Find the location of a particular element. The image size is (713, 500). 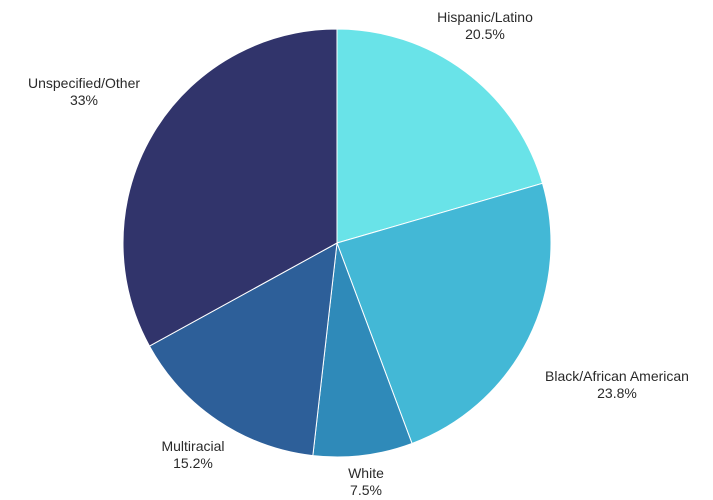

slice-value-text: 7.5% is located at coordinates (366, 490).